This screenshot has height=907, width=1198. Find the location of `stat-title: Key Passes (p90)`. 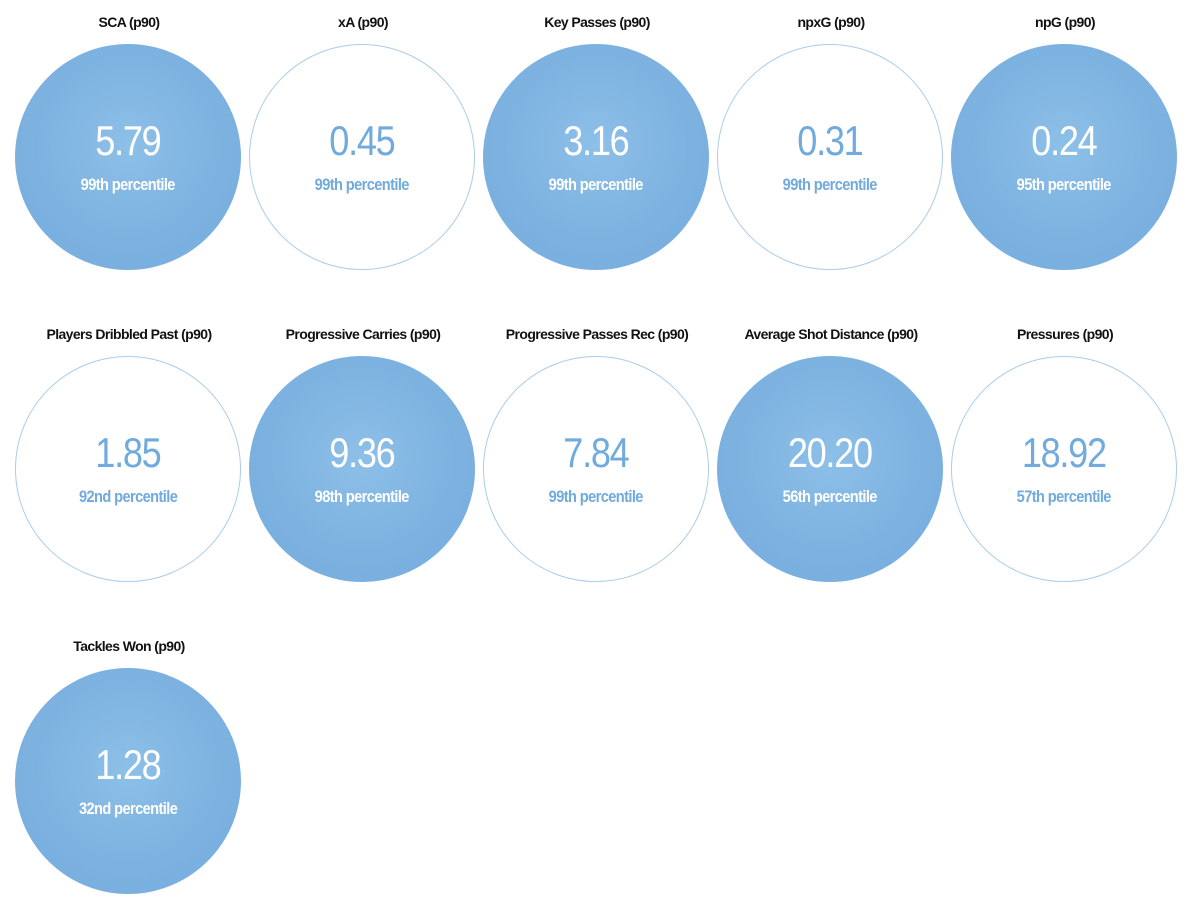

stat-title: Key Passes (p90) is located at coordinates (597, 22).